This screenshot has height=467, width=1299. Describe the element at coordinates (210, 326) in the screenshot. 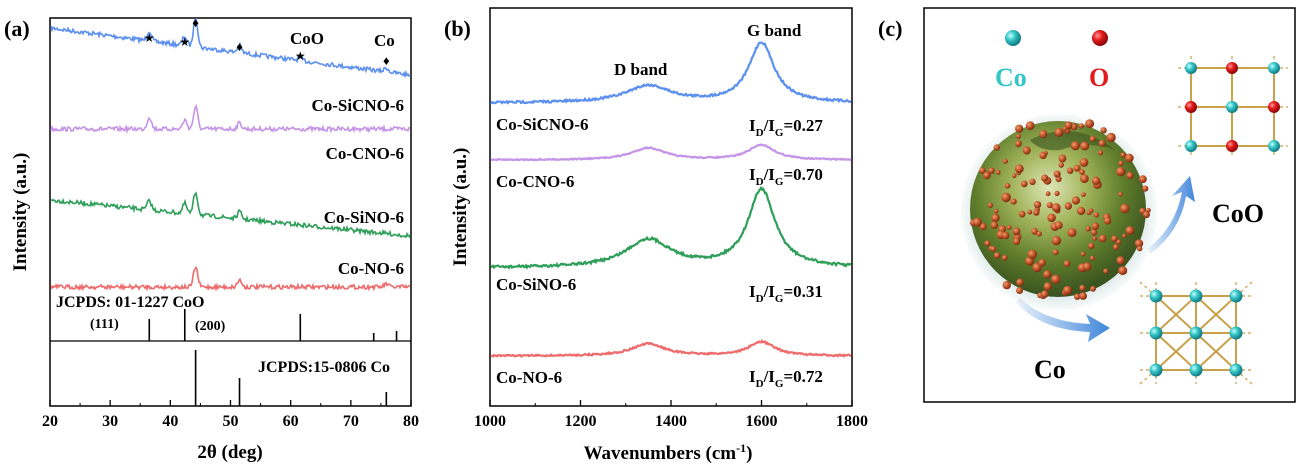

I see `panel-a-hkl-200: (200)` at that location.